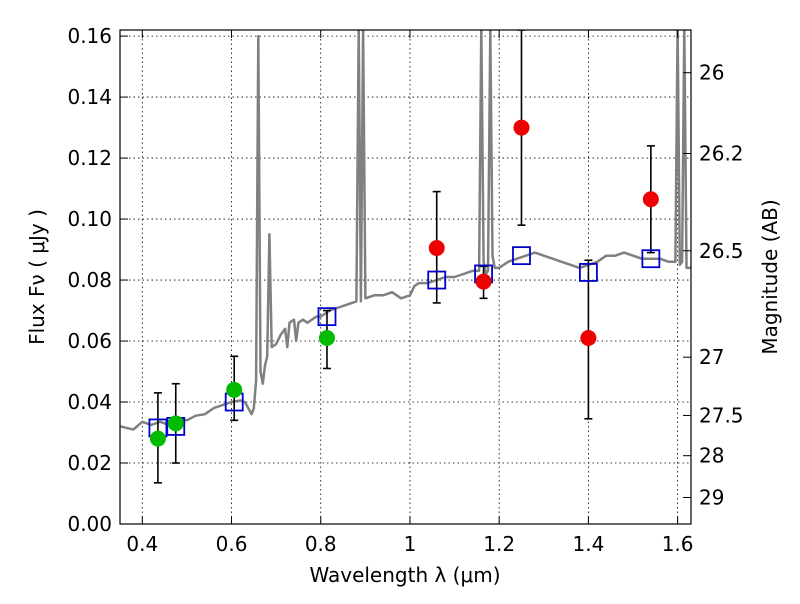 This screenshot has width=800, height=604. I want to click on x-axis-label: Wavelength λ (μm), so click(404, 575).